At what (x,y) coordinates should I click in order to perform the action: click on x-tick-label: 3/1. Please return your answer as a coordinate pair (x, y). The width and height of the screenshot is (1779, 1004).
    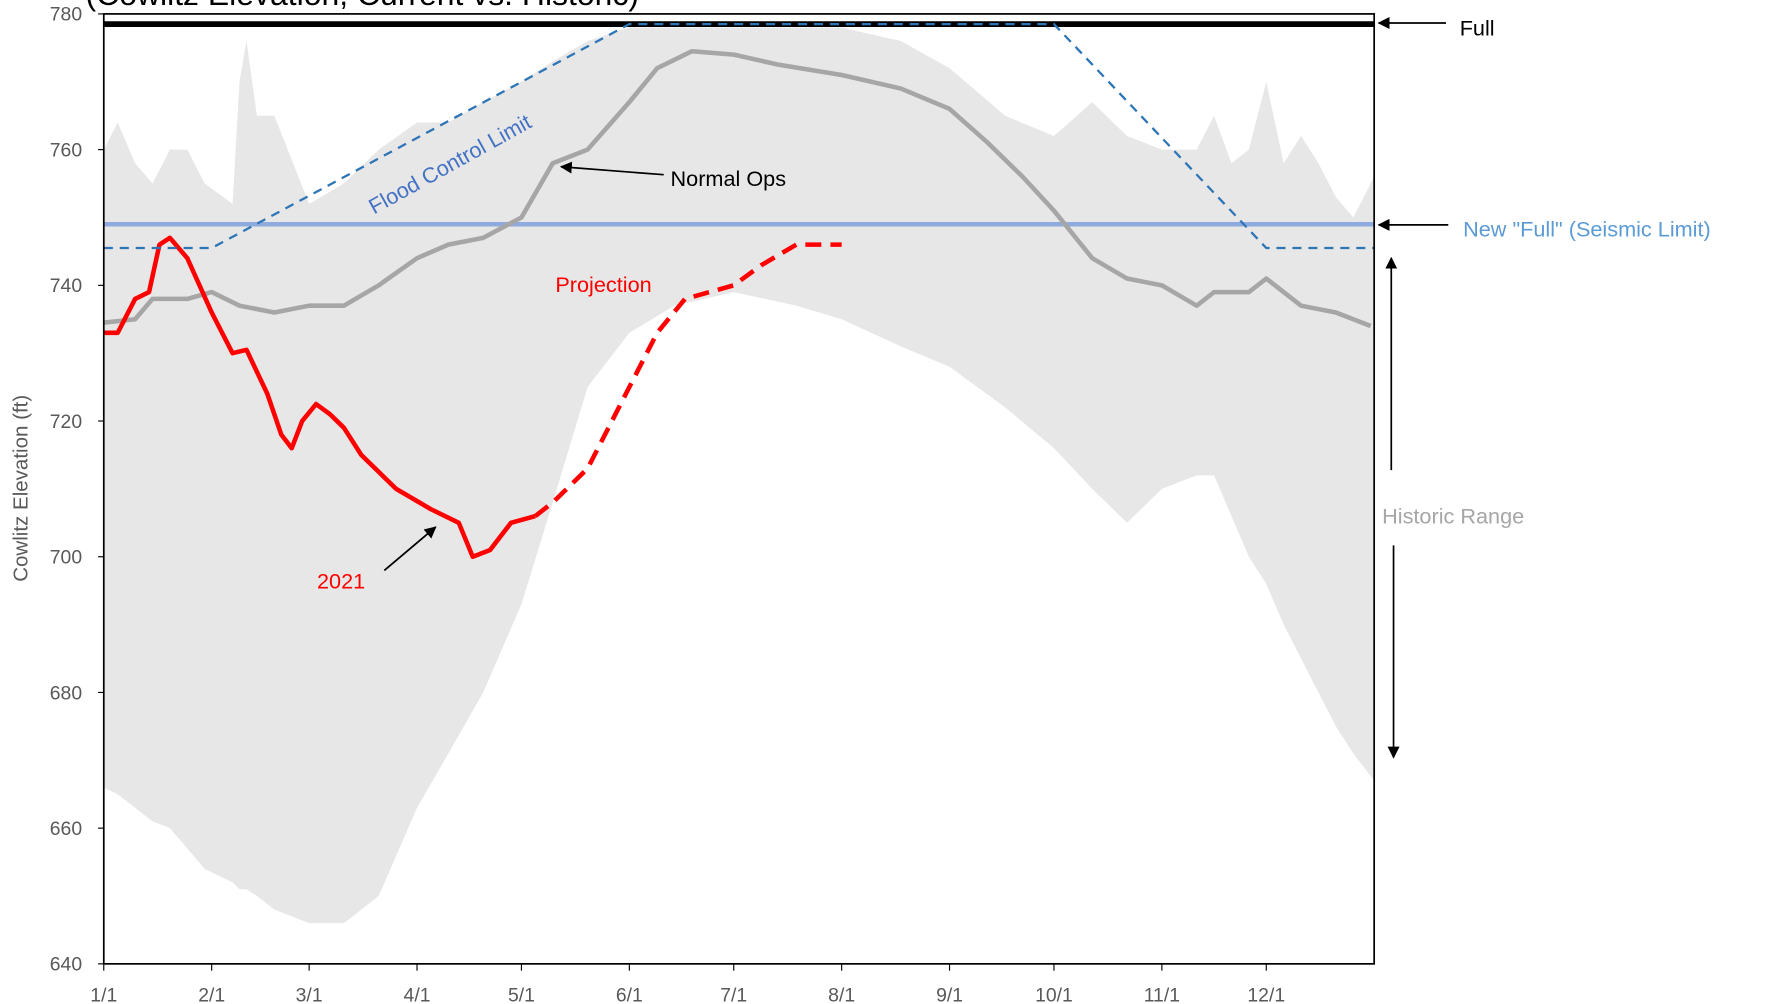
    Looking at the image, I should click on (309, 994).